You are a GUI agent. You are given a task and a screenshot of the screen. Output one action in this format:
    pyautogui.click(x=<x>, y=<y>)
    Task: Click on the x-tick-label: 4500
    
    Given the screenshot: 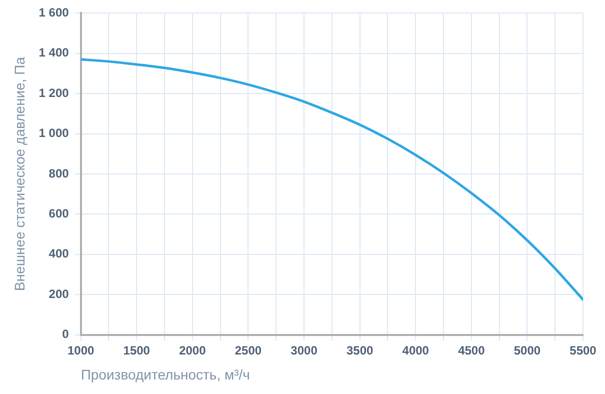 What is the action you would take?
    pyautogui.click(x=472, y=350)
    